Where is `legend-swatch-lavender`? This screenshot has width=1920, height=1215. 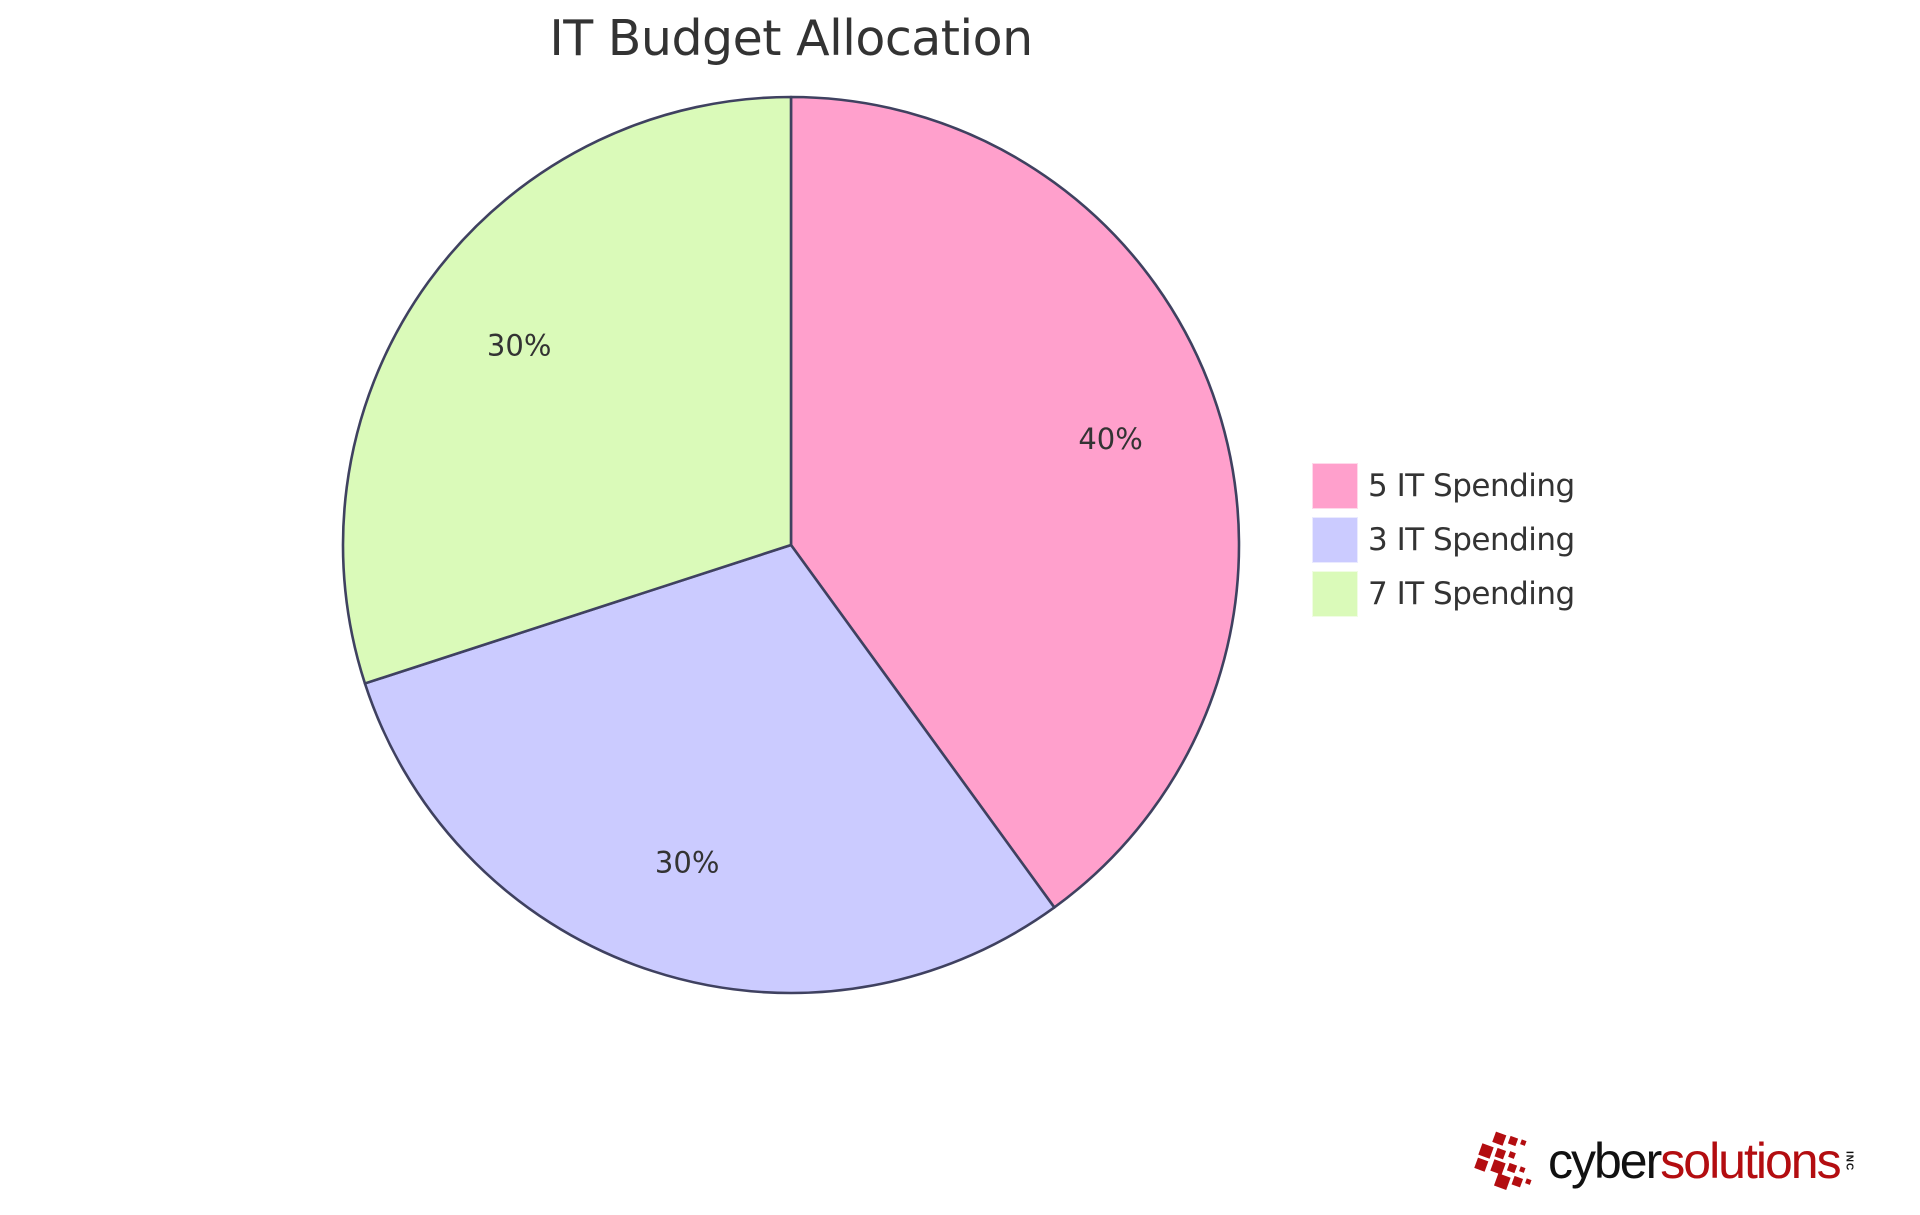
legend-swatch-lavender is located at coordinates (1335, 540).